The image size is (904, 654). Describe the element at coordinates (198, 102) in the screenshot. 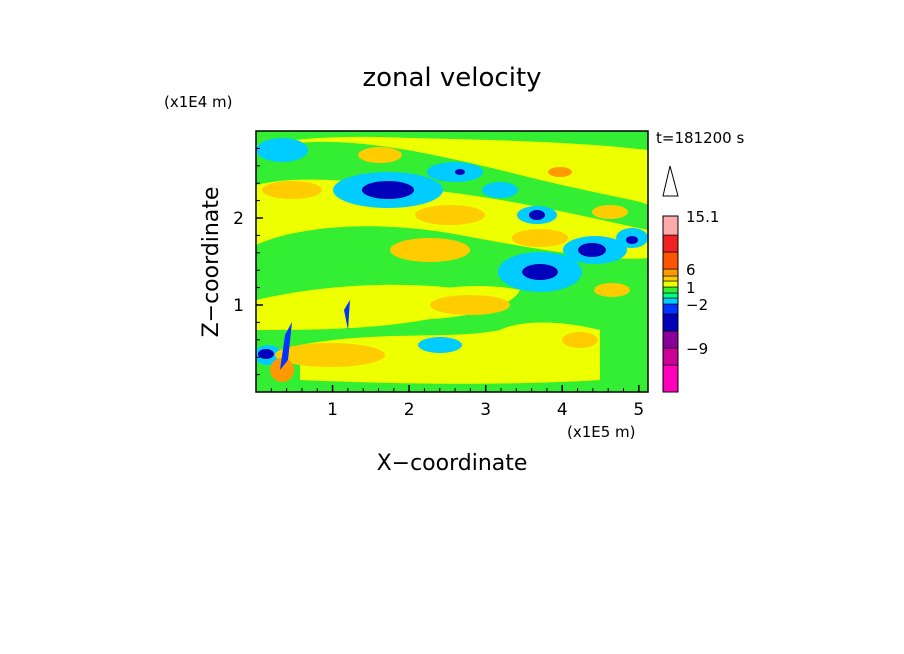

I see `y-unit-label: (x1E4 m)` at that location.